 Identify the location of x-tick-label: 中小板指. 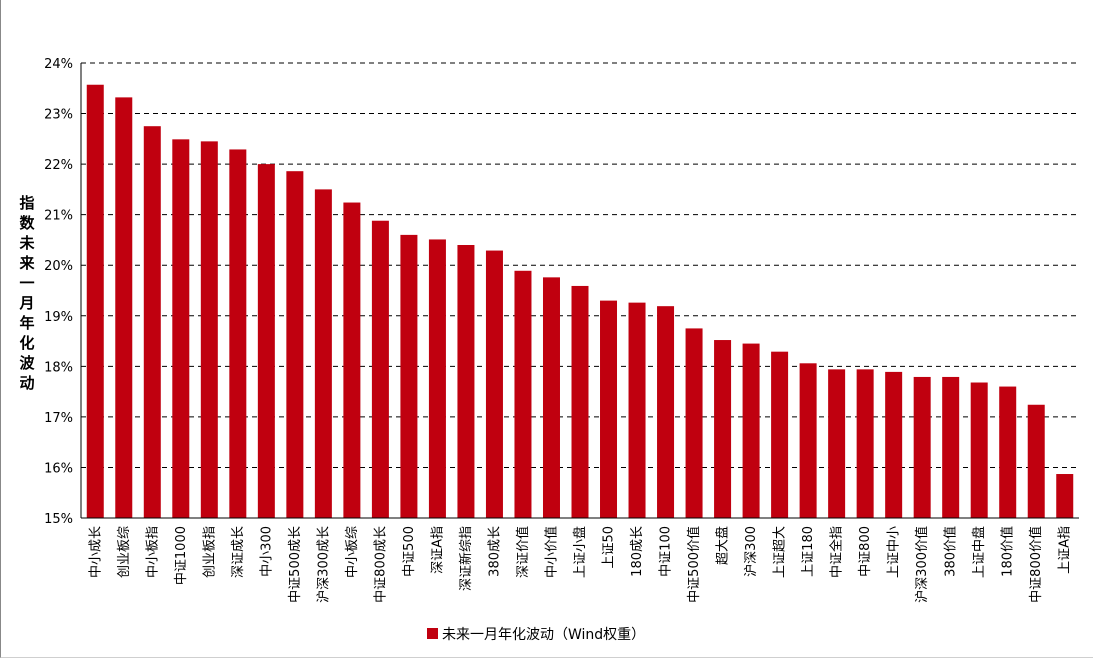
(152, 552).